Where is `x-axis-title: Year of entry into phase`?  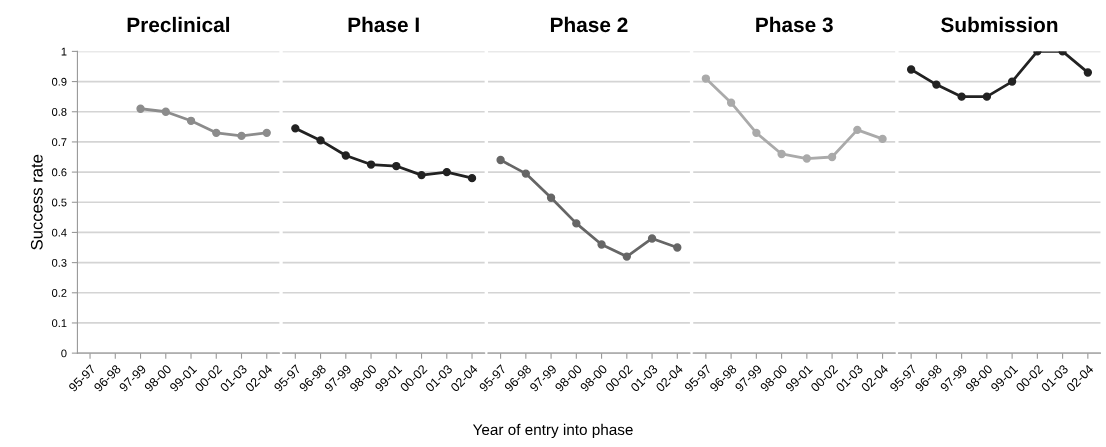
x-axis-title: Year of entry into phase is located at coordinates (552, 431).